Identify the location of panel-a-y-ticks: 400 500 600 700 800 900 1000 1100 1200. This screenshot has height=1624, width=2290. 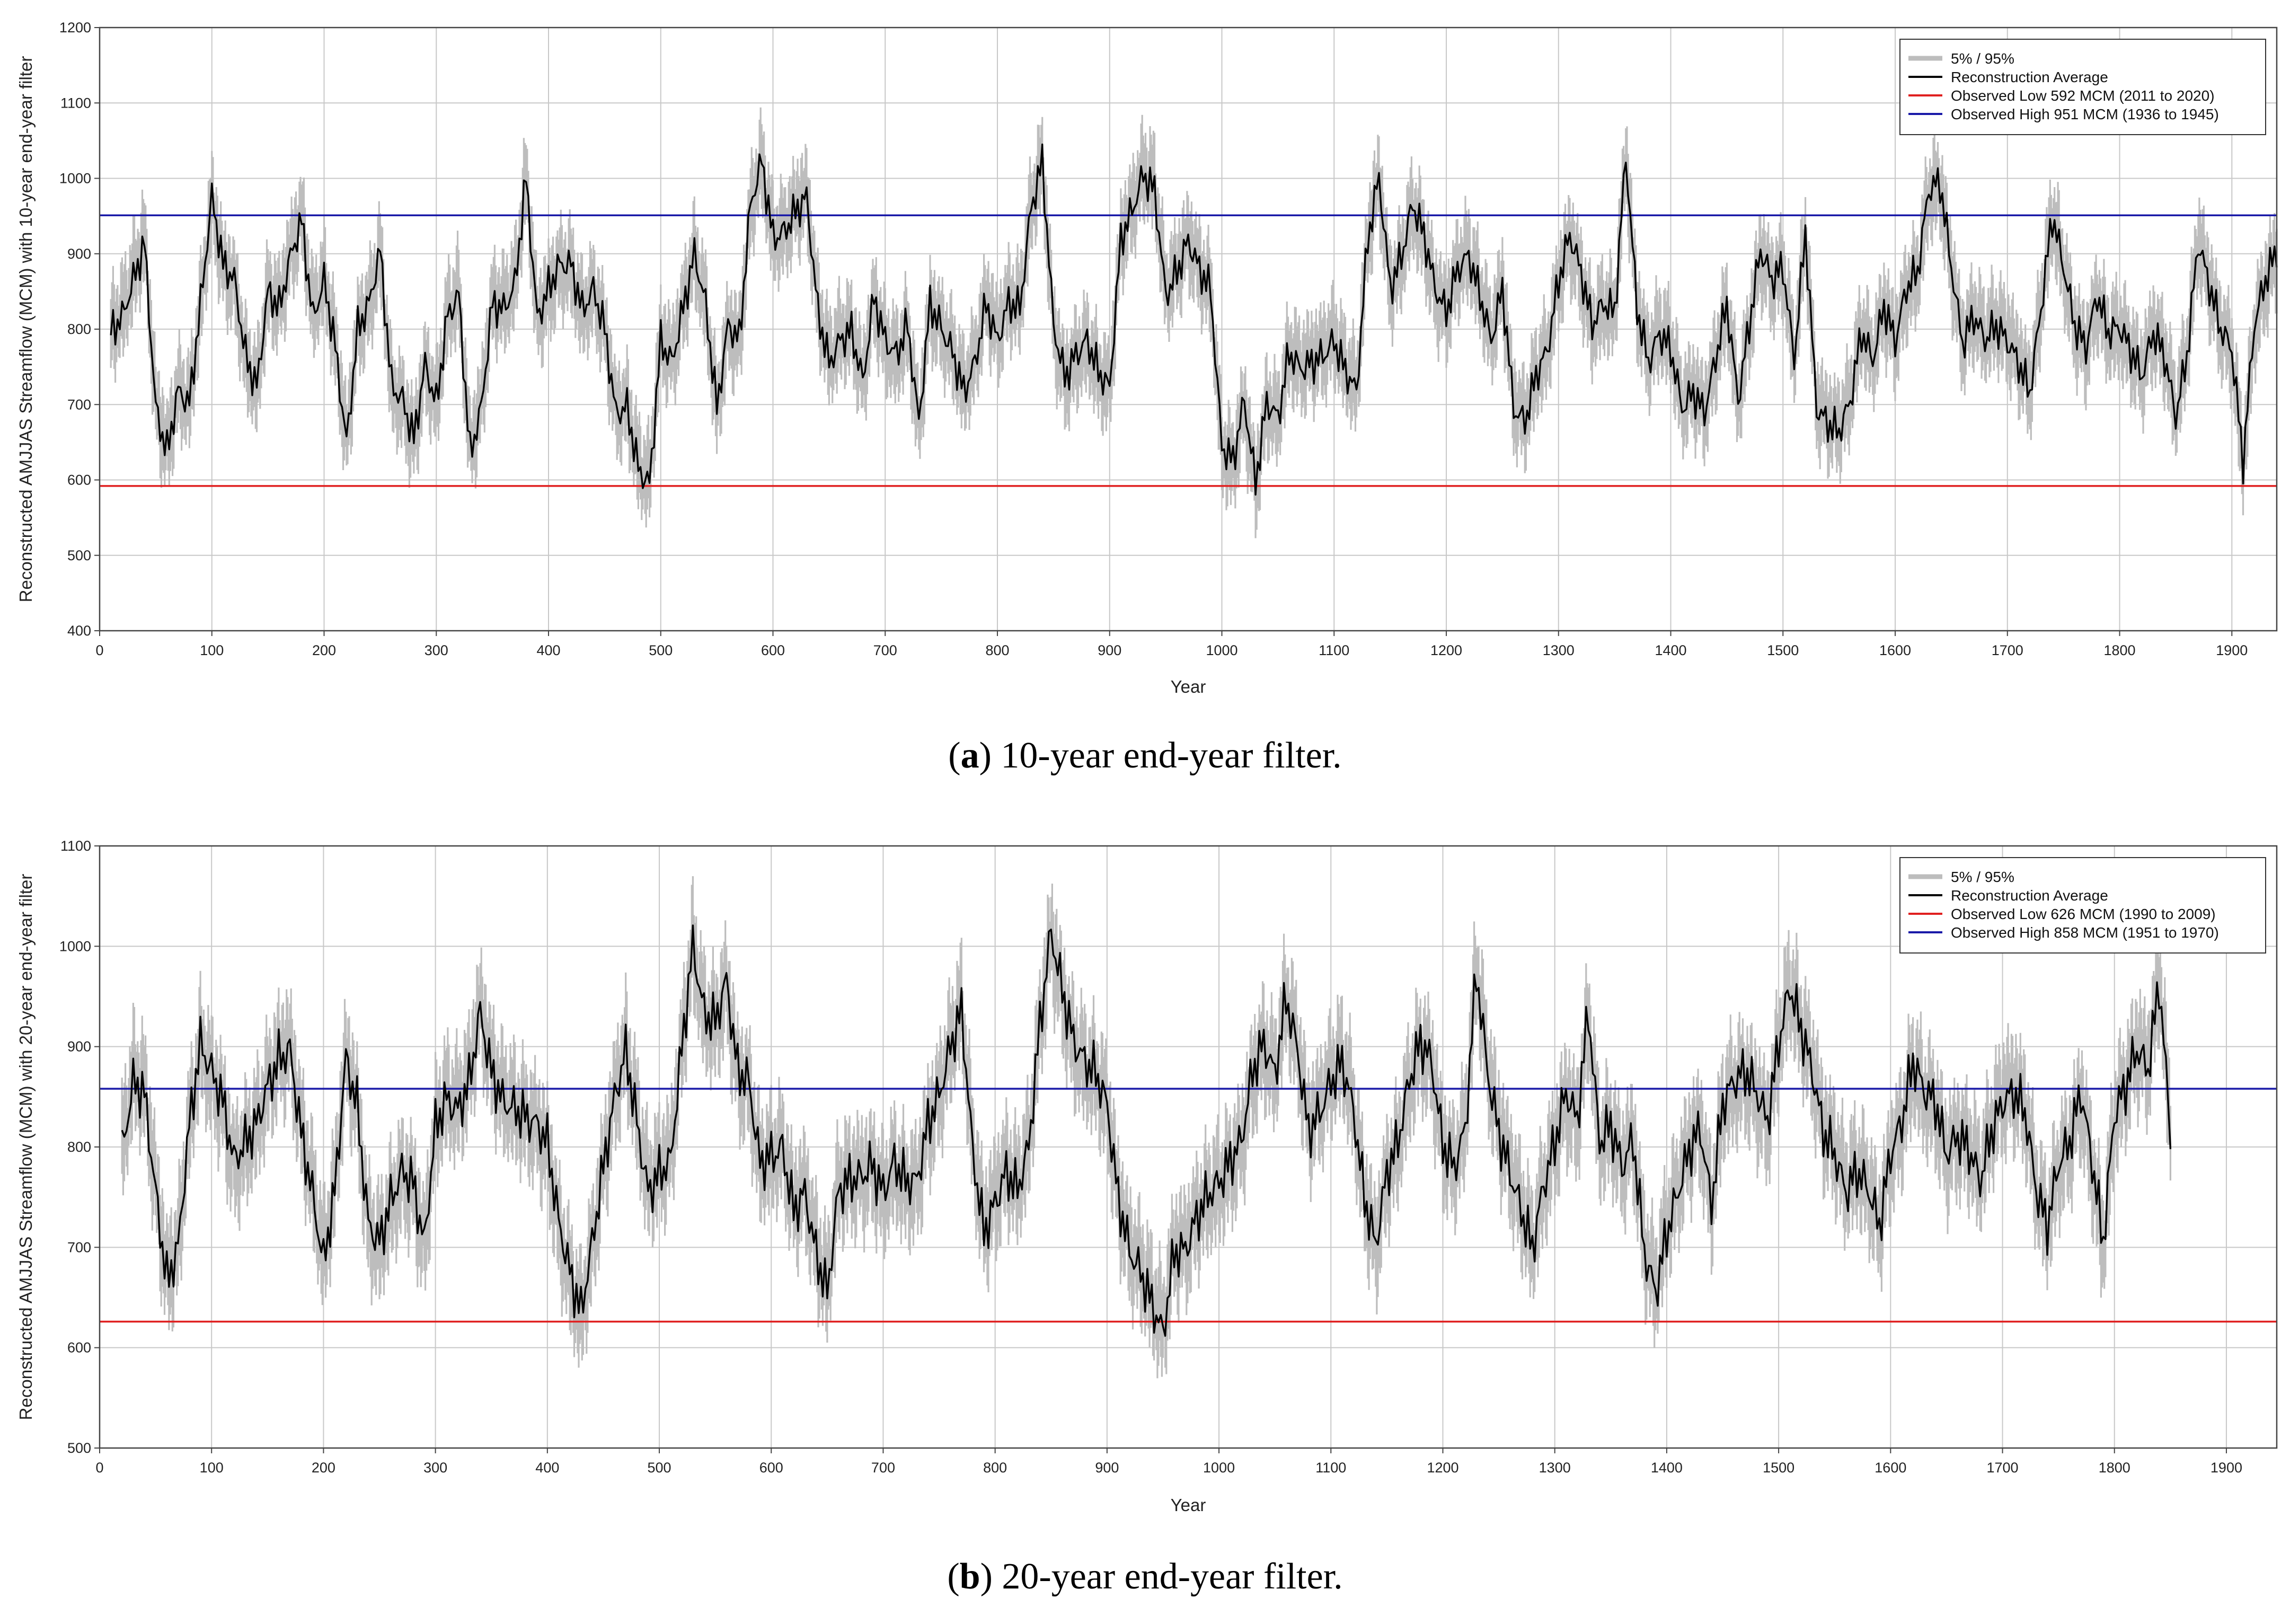
(79, 329).